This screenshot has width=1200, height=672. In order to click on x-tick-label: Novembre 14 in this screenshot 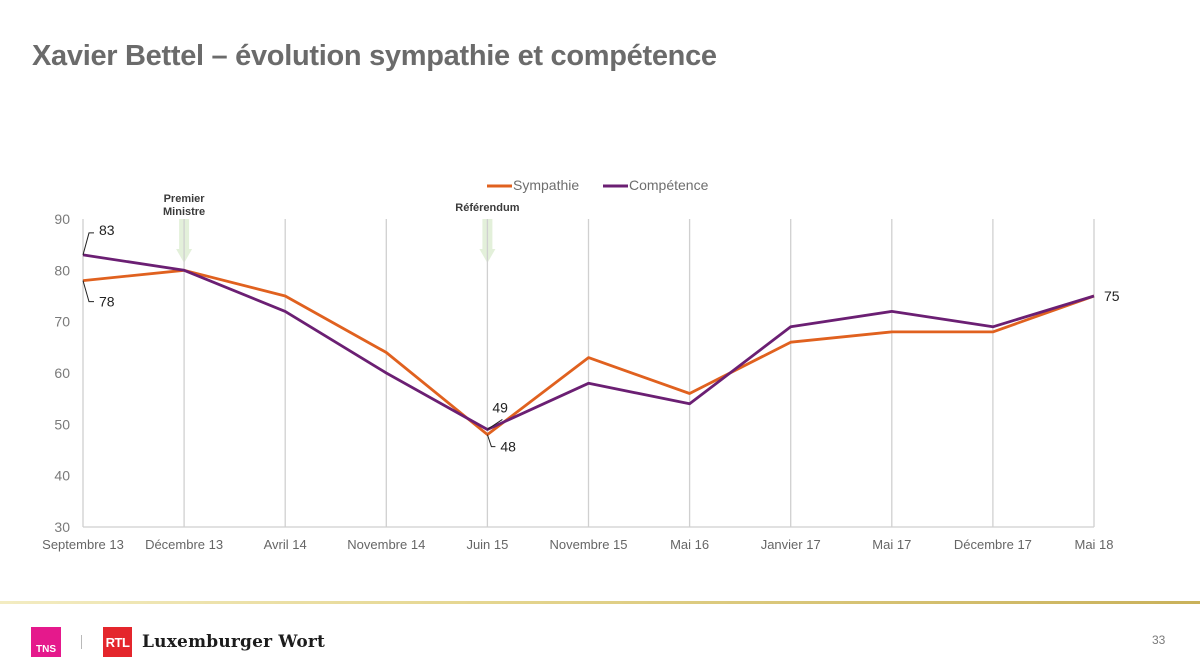, I will do `click(386, 544)`.